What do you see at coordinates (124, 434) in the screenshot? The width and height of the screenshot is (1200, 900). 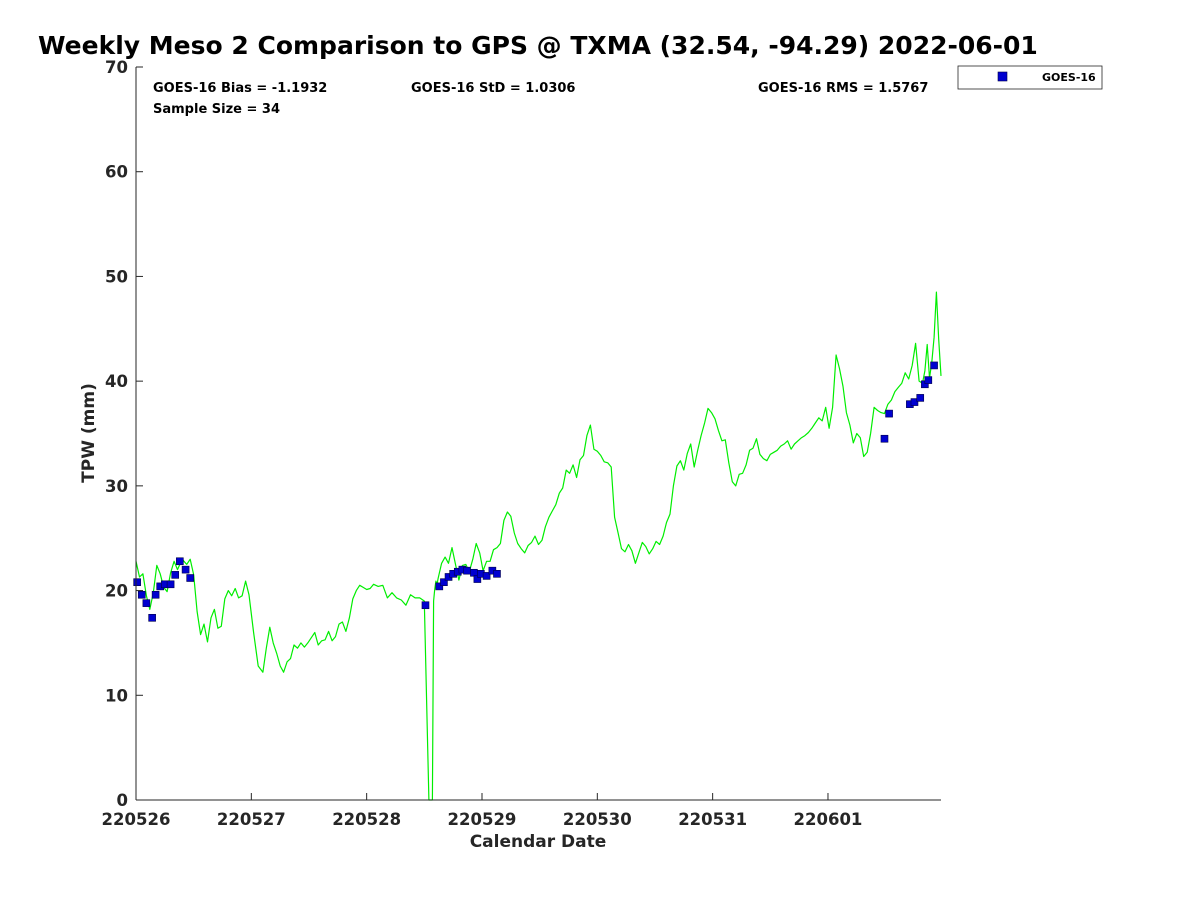 I see `y-ticks: 0 10 20 30 40 50 60 70` at bounding box center [124, 434].